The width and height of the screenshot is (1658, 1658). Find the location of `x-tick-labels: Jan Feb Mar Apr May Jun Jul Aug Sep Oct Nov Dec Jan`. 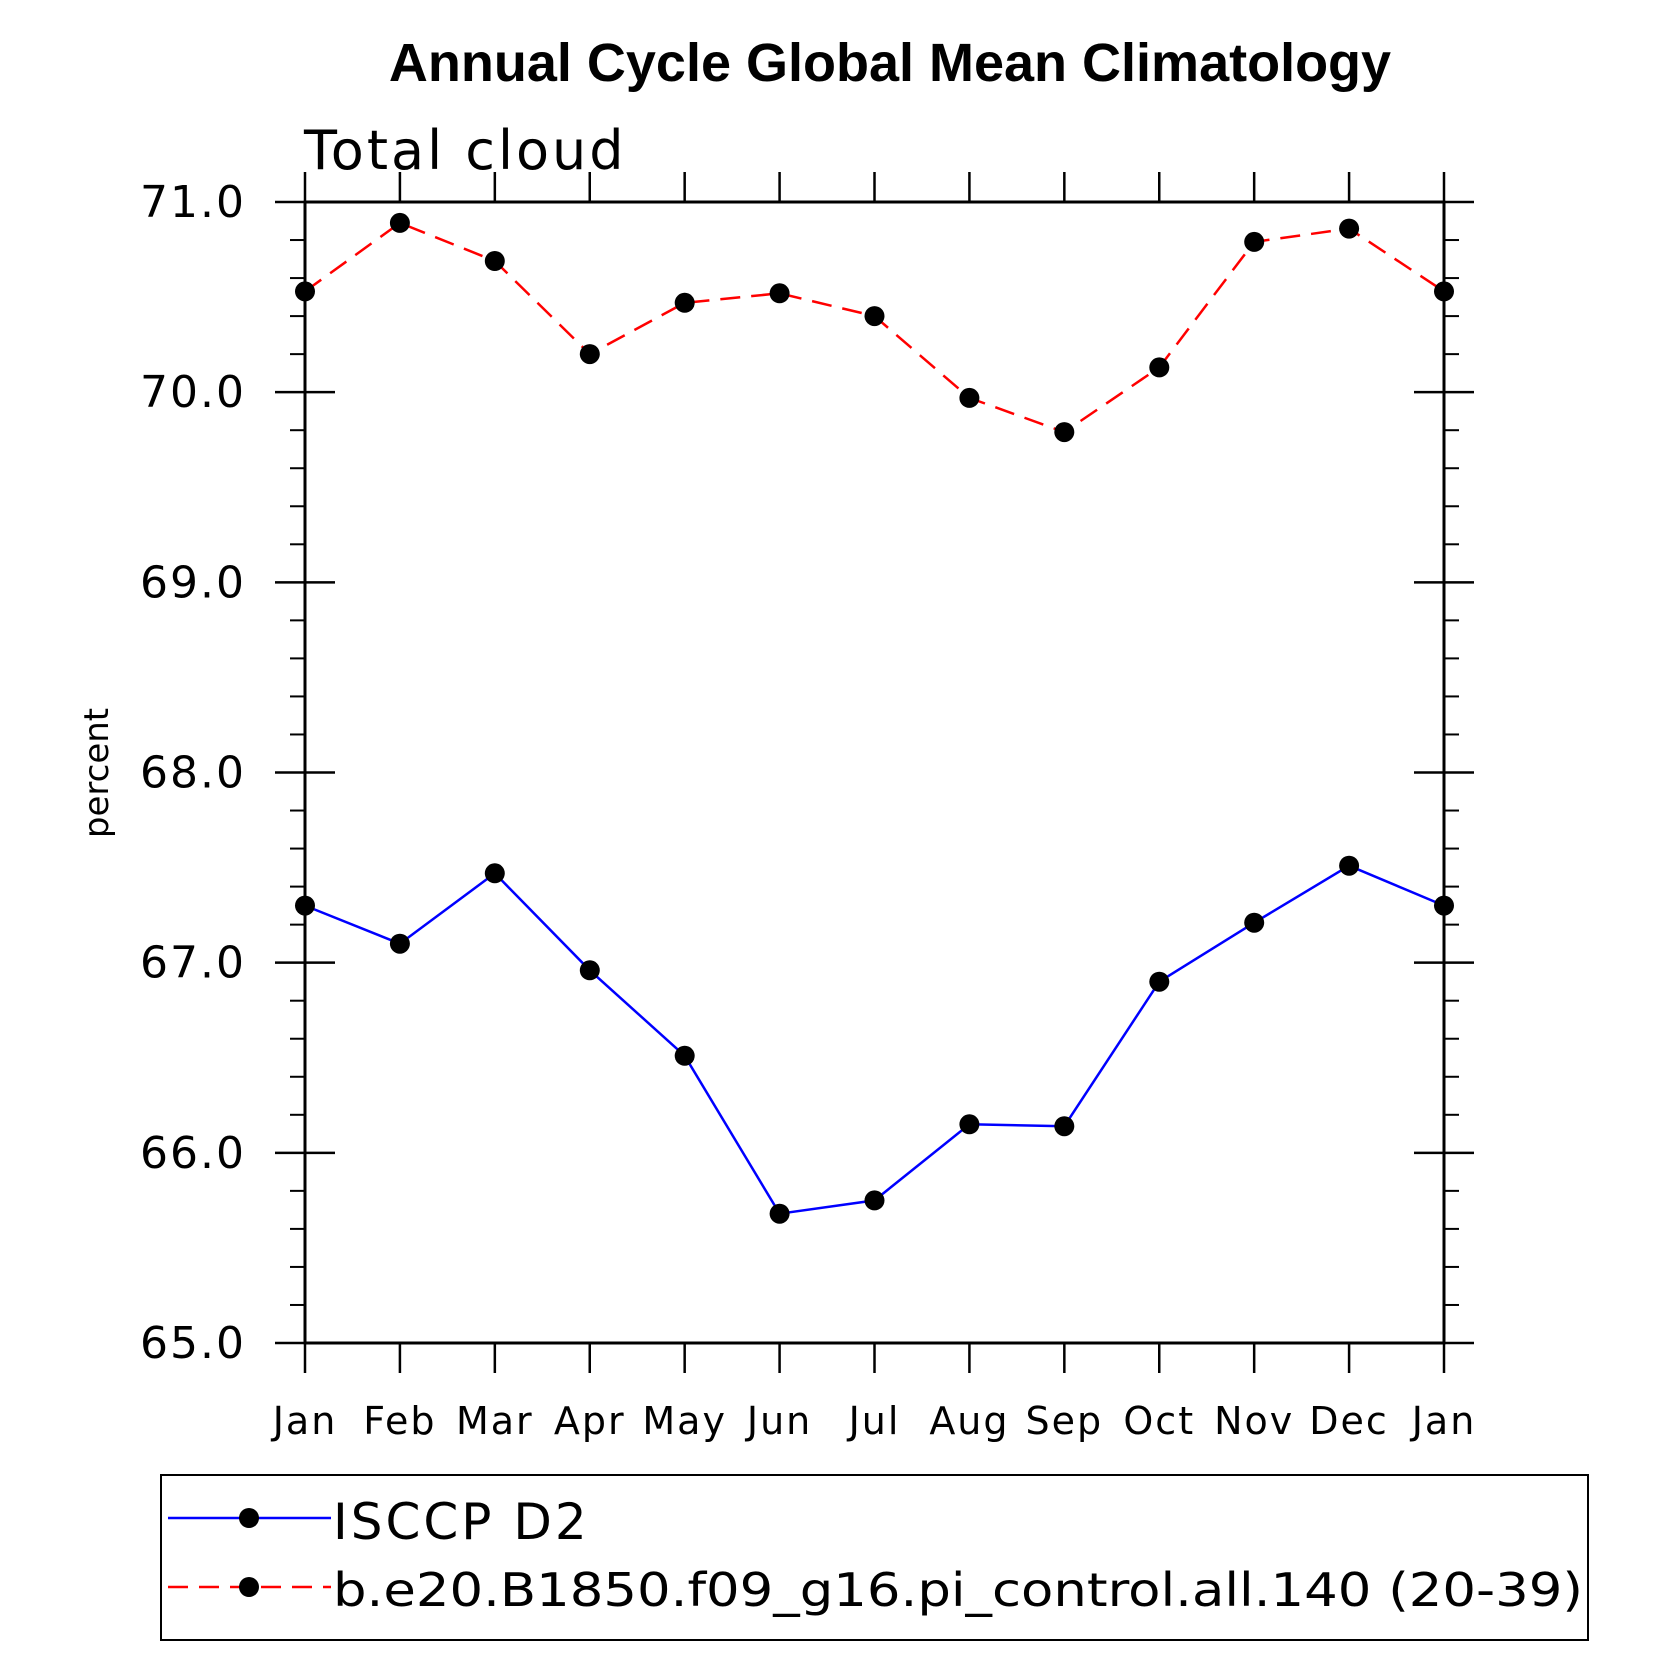

x-tick-labels: Jan Feb Mar Apr May Jun Jul Aug Sep Oct Nov Dec Jan is located at coordinates (874, 1421).